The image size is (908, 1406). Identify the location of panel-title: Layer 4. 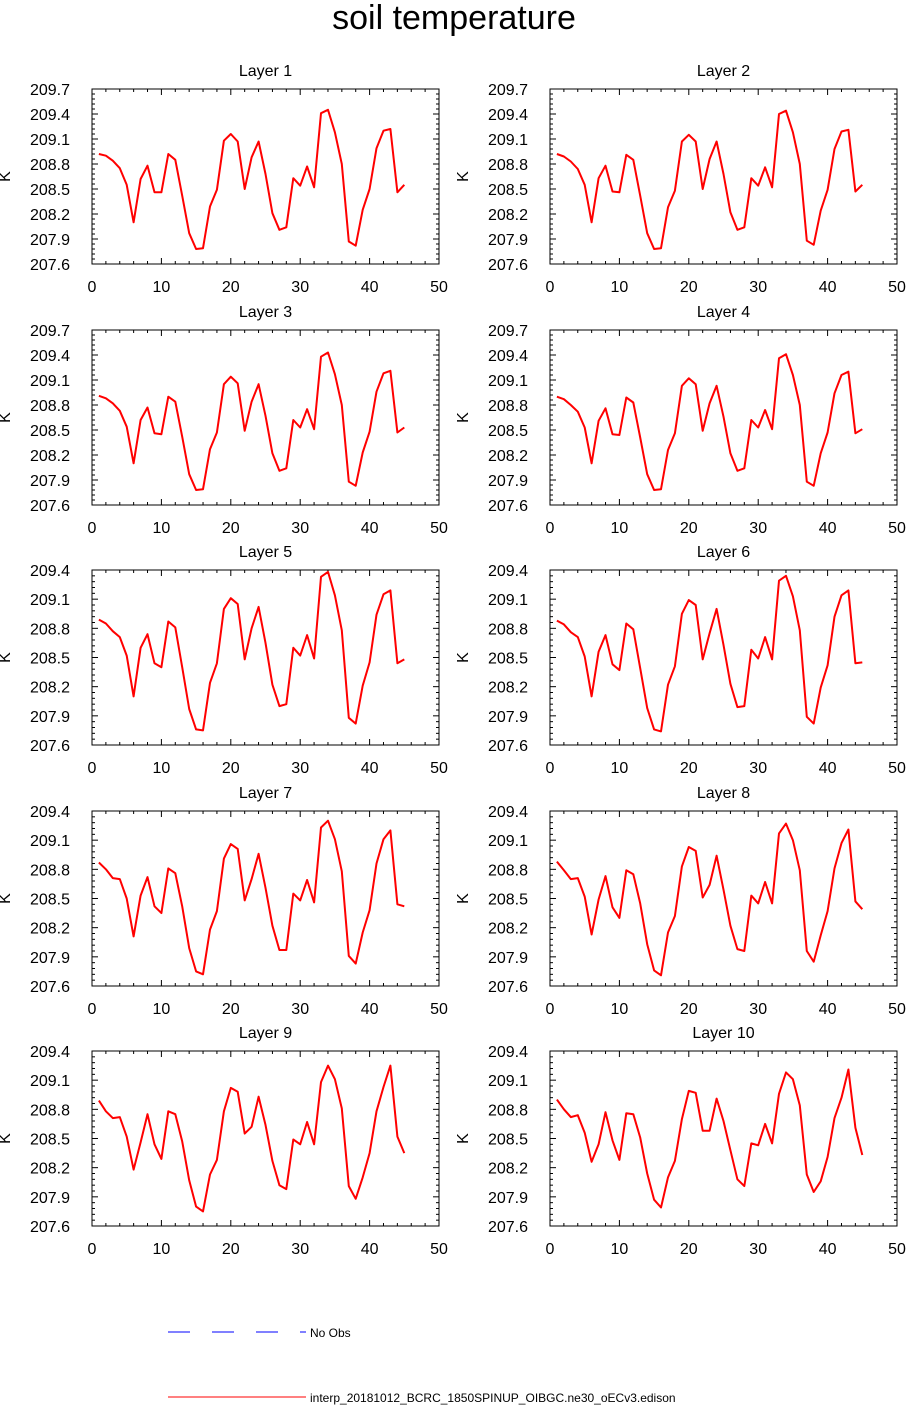
(723, 312).